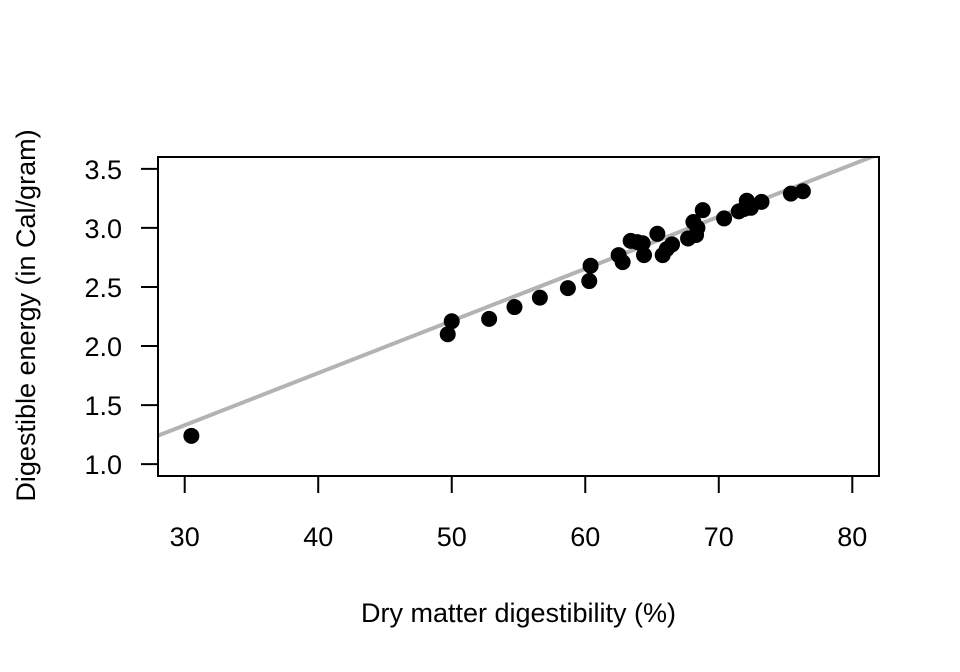 The width and height of the screenshot is (960, 672). Describe the element at coordinates (103, 229) in the screenshot. I see `y-tick-label: 3.0` at that location.